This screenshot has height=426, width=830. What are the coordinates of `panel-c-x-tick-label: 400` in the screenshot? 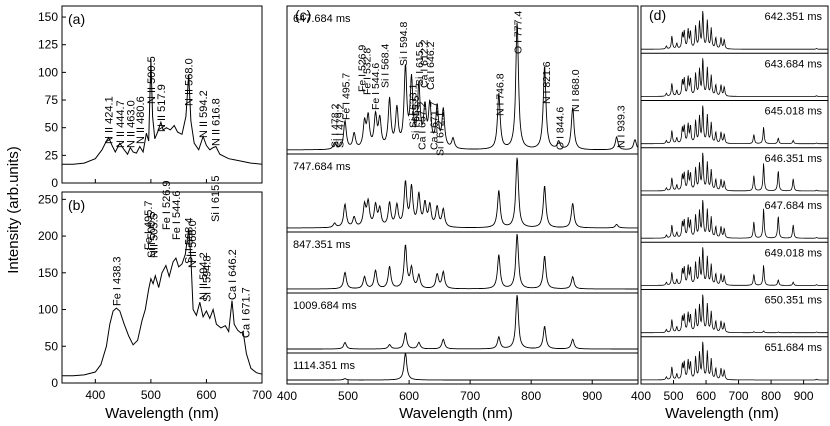 It's located at (287, 396).